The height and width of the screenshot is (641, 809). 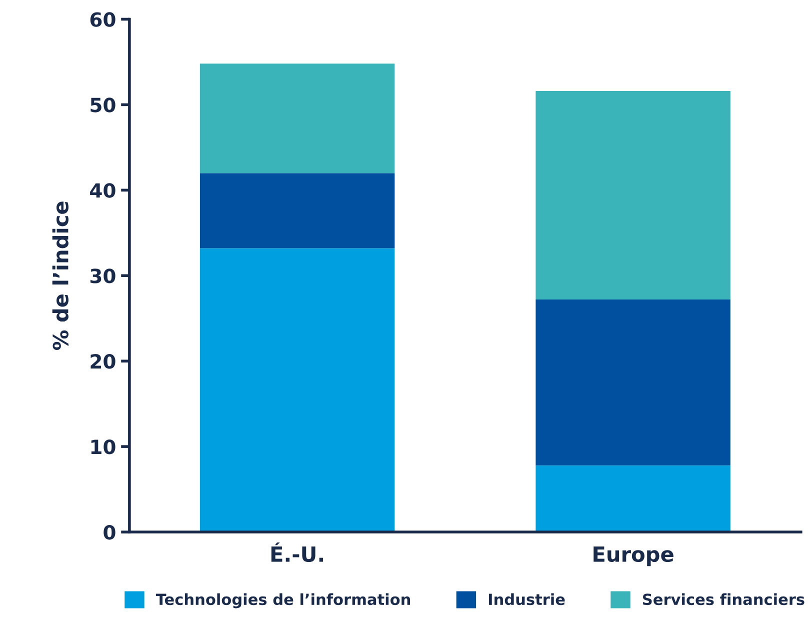 I want to click on y-tick-label: 40, so click(x=103, y=190).